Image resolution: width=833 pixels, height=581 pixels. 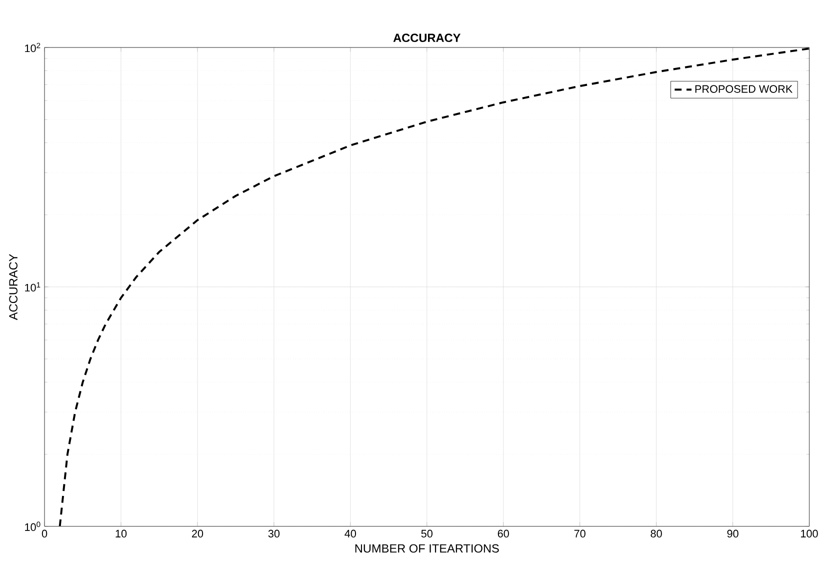 I want to click on x-axis-title: NUMBER OF ITEARTIONS, so click(x=427, y=548).